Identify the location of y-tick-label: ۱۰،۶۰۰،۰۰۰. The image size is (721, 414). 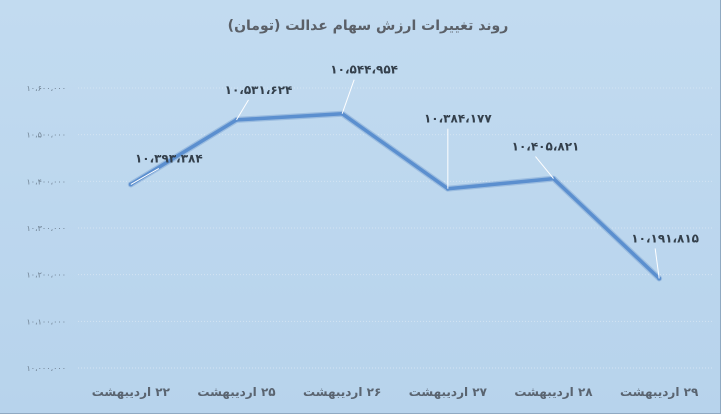
(46, 88).